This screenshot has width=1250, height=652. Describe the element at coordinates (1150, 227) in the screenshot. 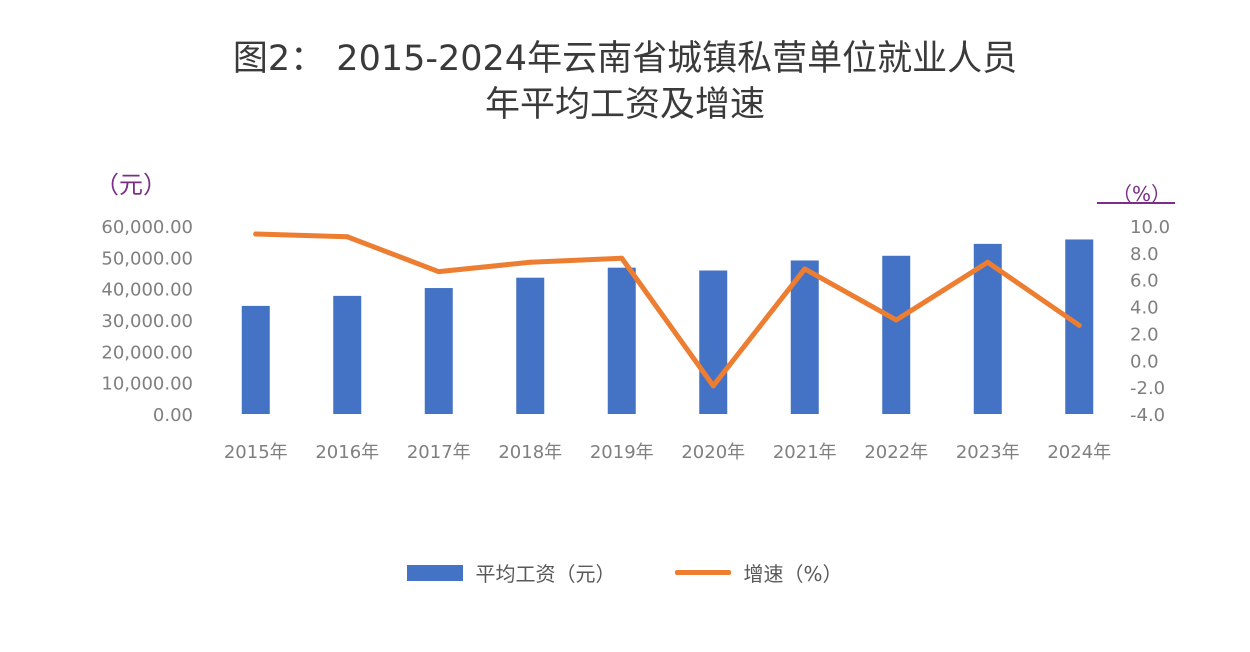

I see `right-tick-label: 10.0` at that location.